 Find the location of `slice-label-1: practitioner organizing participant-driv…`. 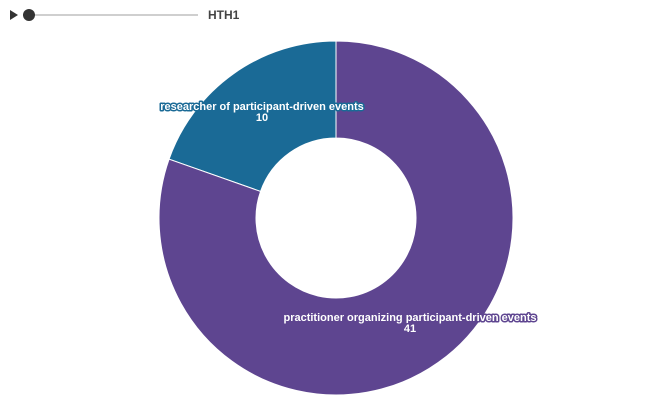

slice-label-1: practitioner organizing participant-driv… is located at coordinates (409, 318).